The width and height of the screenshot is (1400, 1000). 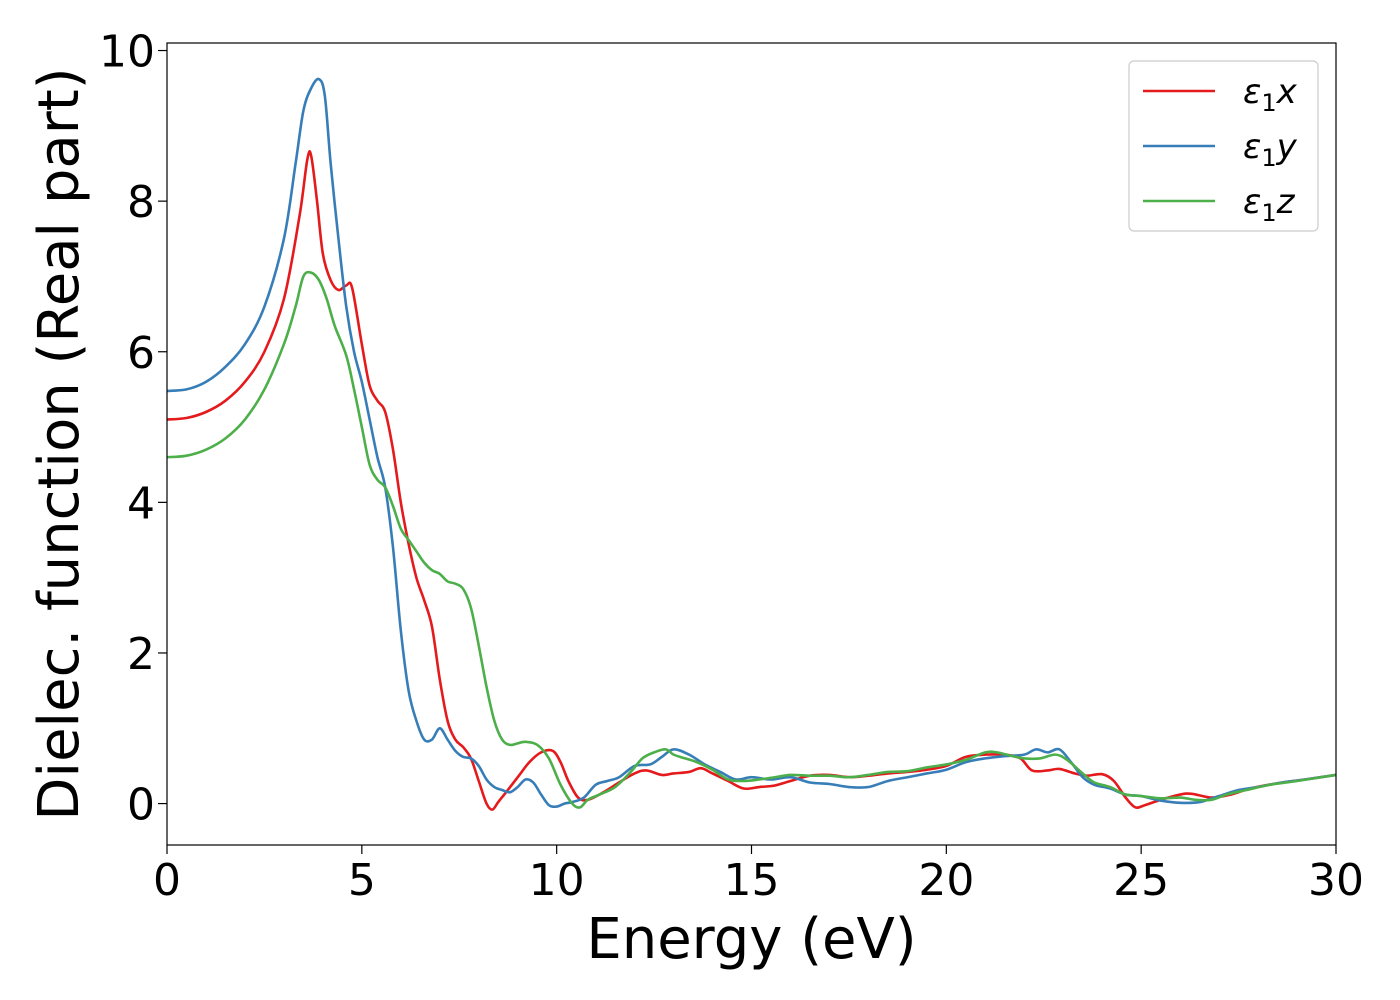 I want to click on y-tick-label: 4, so click(x=141, y=503).